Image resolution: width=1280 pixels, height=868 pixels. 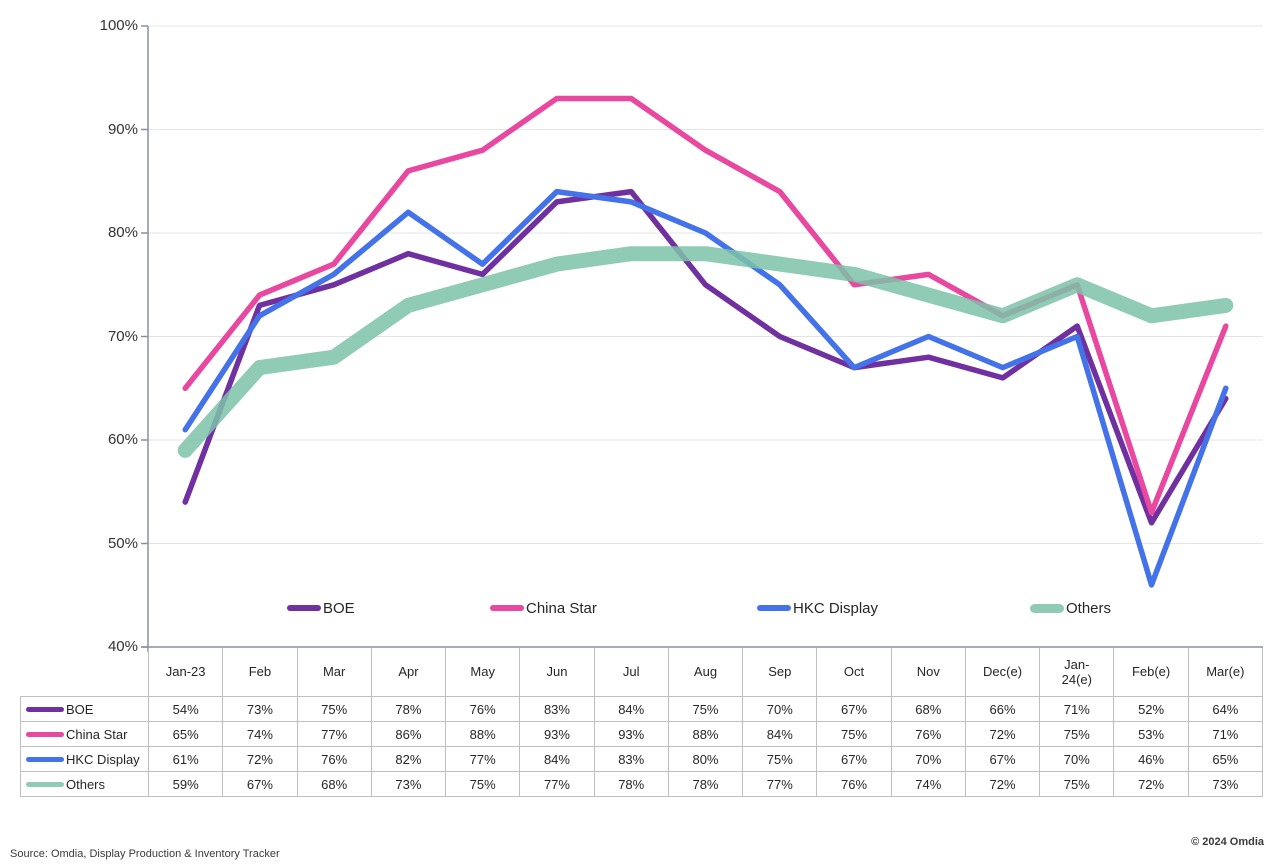 I want to click on legend-item-others: Others, so click(x=1070, y=608).